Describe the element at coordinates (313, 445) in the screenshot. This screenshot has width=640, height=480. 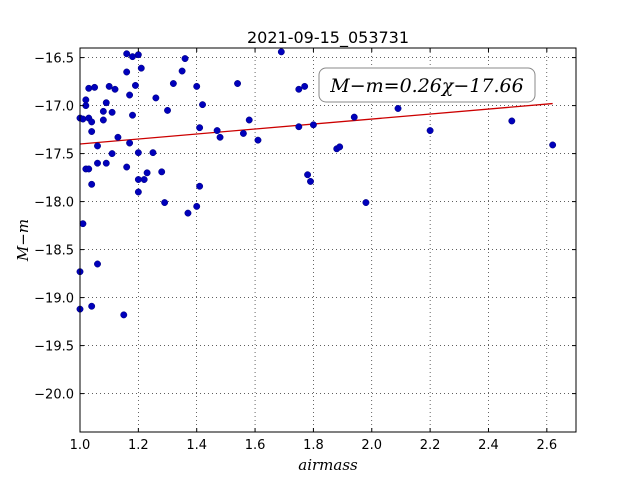
I see `x-tick-label: 1.8` at that location.